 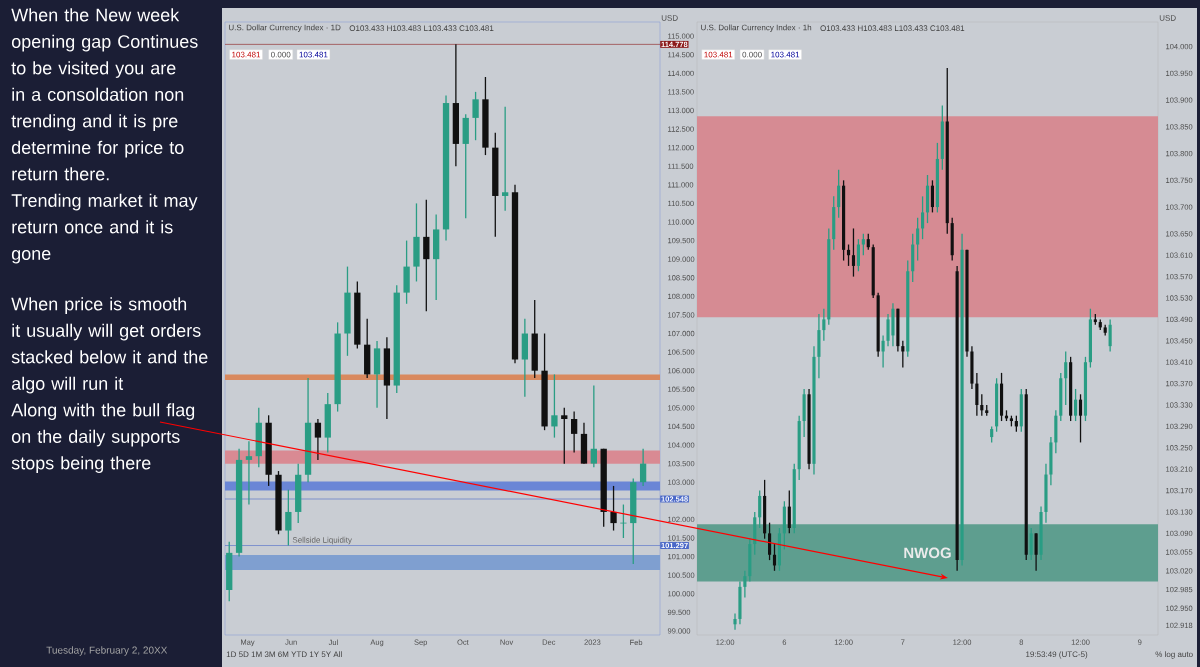 I want to click on text: Trending market it may return once and it is gone, so click(x=104, y=228).